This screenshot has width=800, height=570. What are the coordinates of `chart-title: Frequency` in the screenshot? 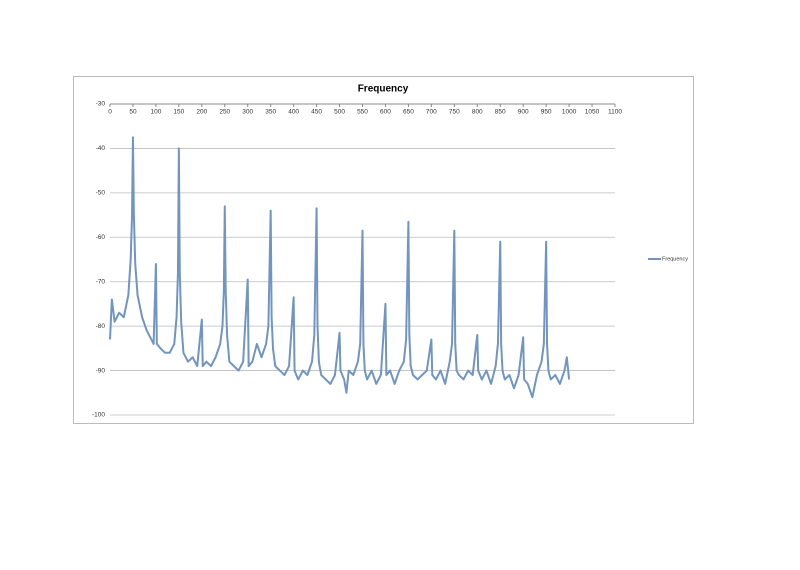 It's located at (383, 89).